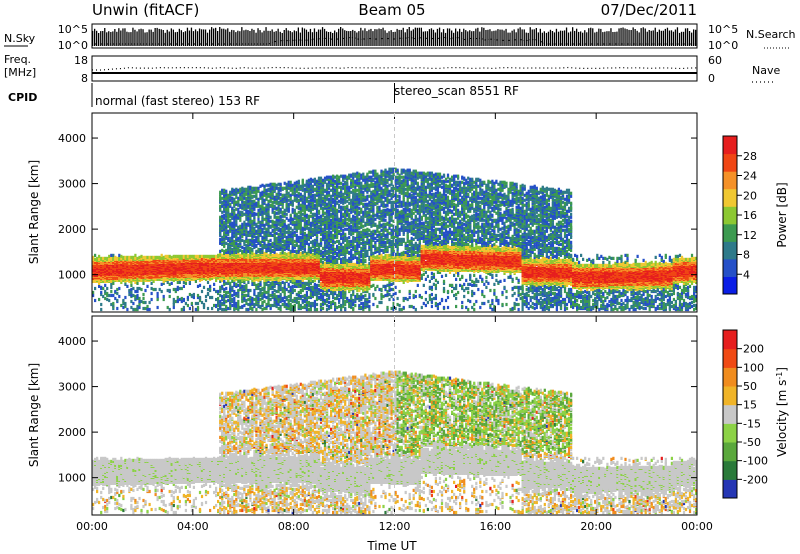  I want to click on nsky-panel: N.Sky 10^5 10^0 10^5 10^0 N.Search, so click(400, 37).